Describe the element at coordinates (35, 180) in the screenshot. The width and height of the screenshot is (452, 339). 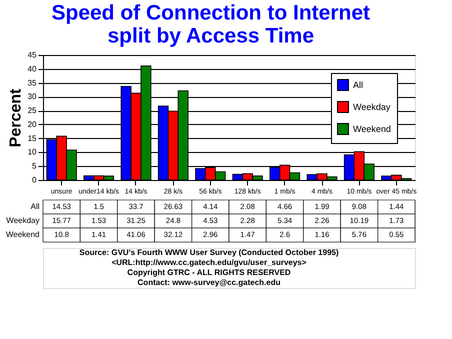
I see `y-tick-label: 0` at that location.